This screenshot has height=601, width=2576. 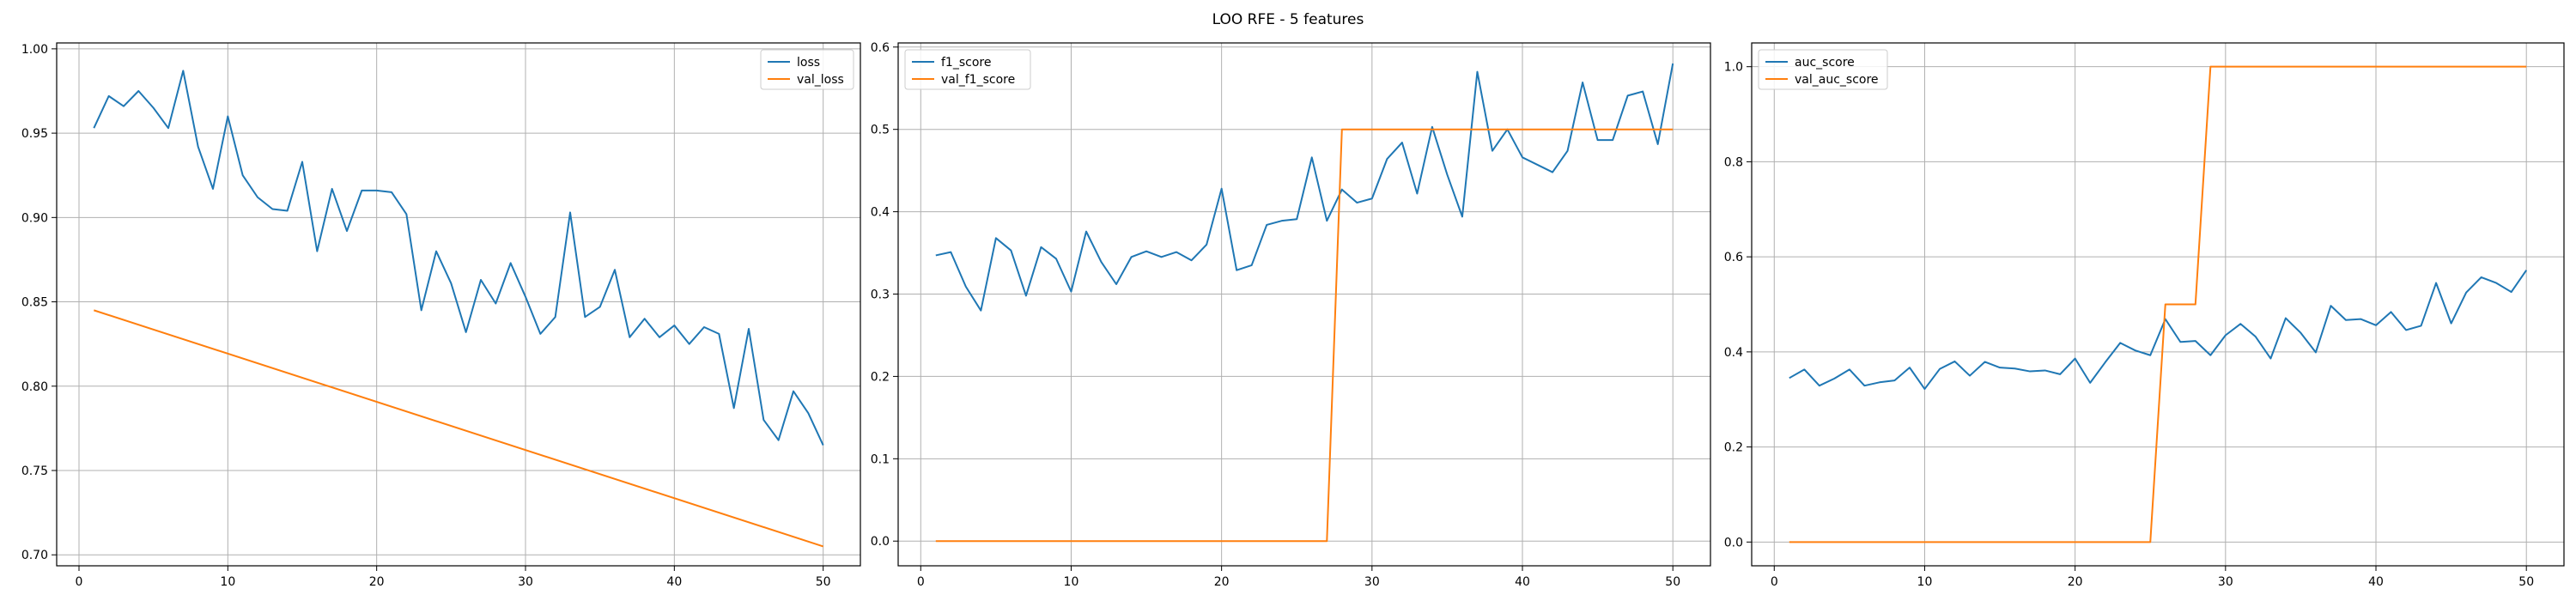 I want to click on y-tick-label: 0.75, so click(x=34, y=471).